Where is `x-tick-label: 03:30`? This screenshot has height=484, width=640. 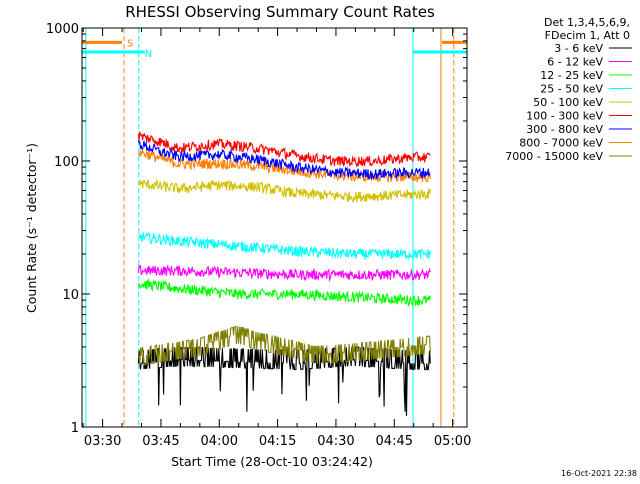 x-tick-label: 03:30 is located at coordinates (102, 441).